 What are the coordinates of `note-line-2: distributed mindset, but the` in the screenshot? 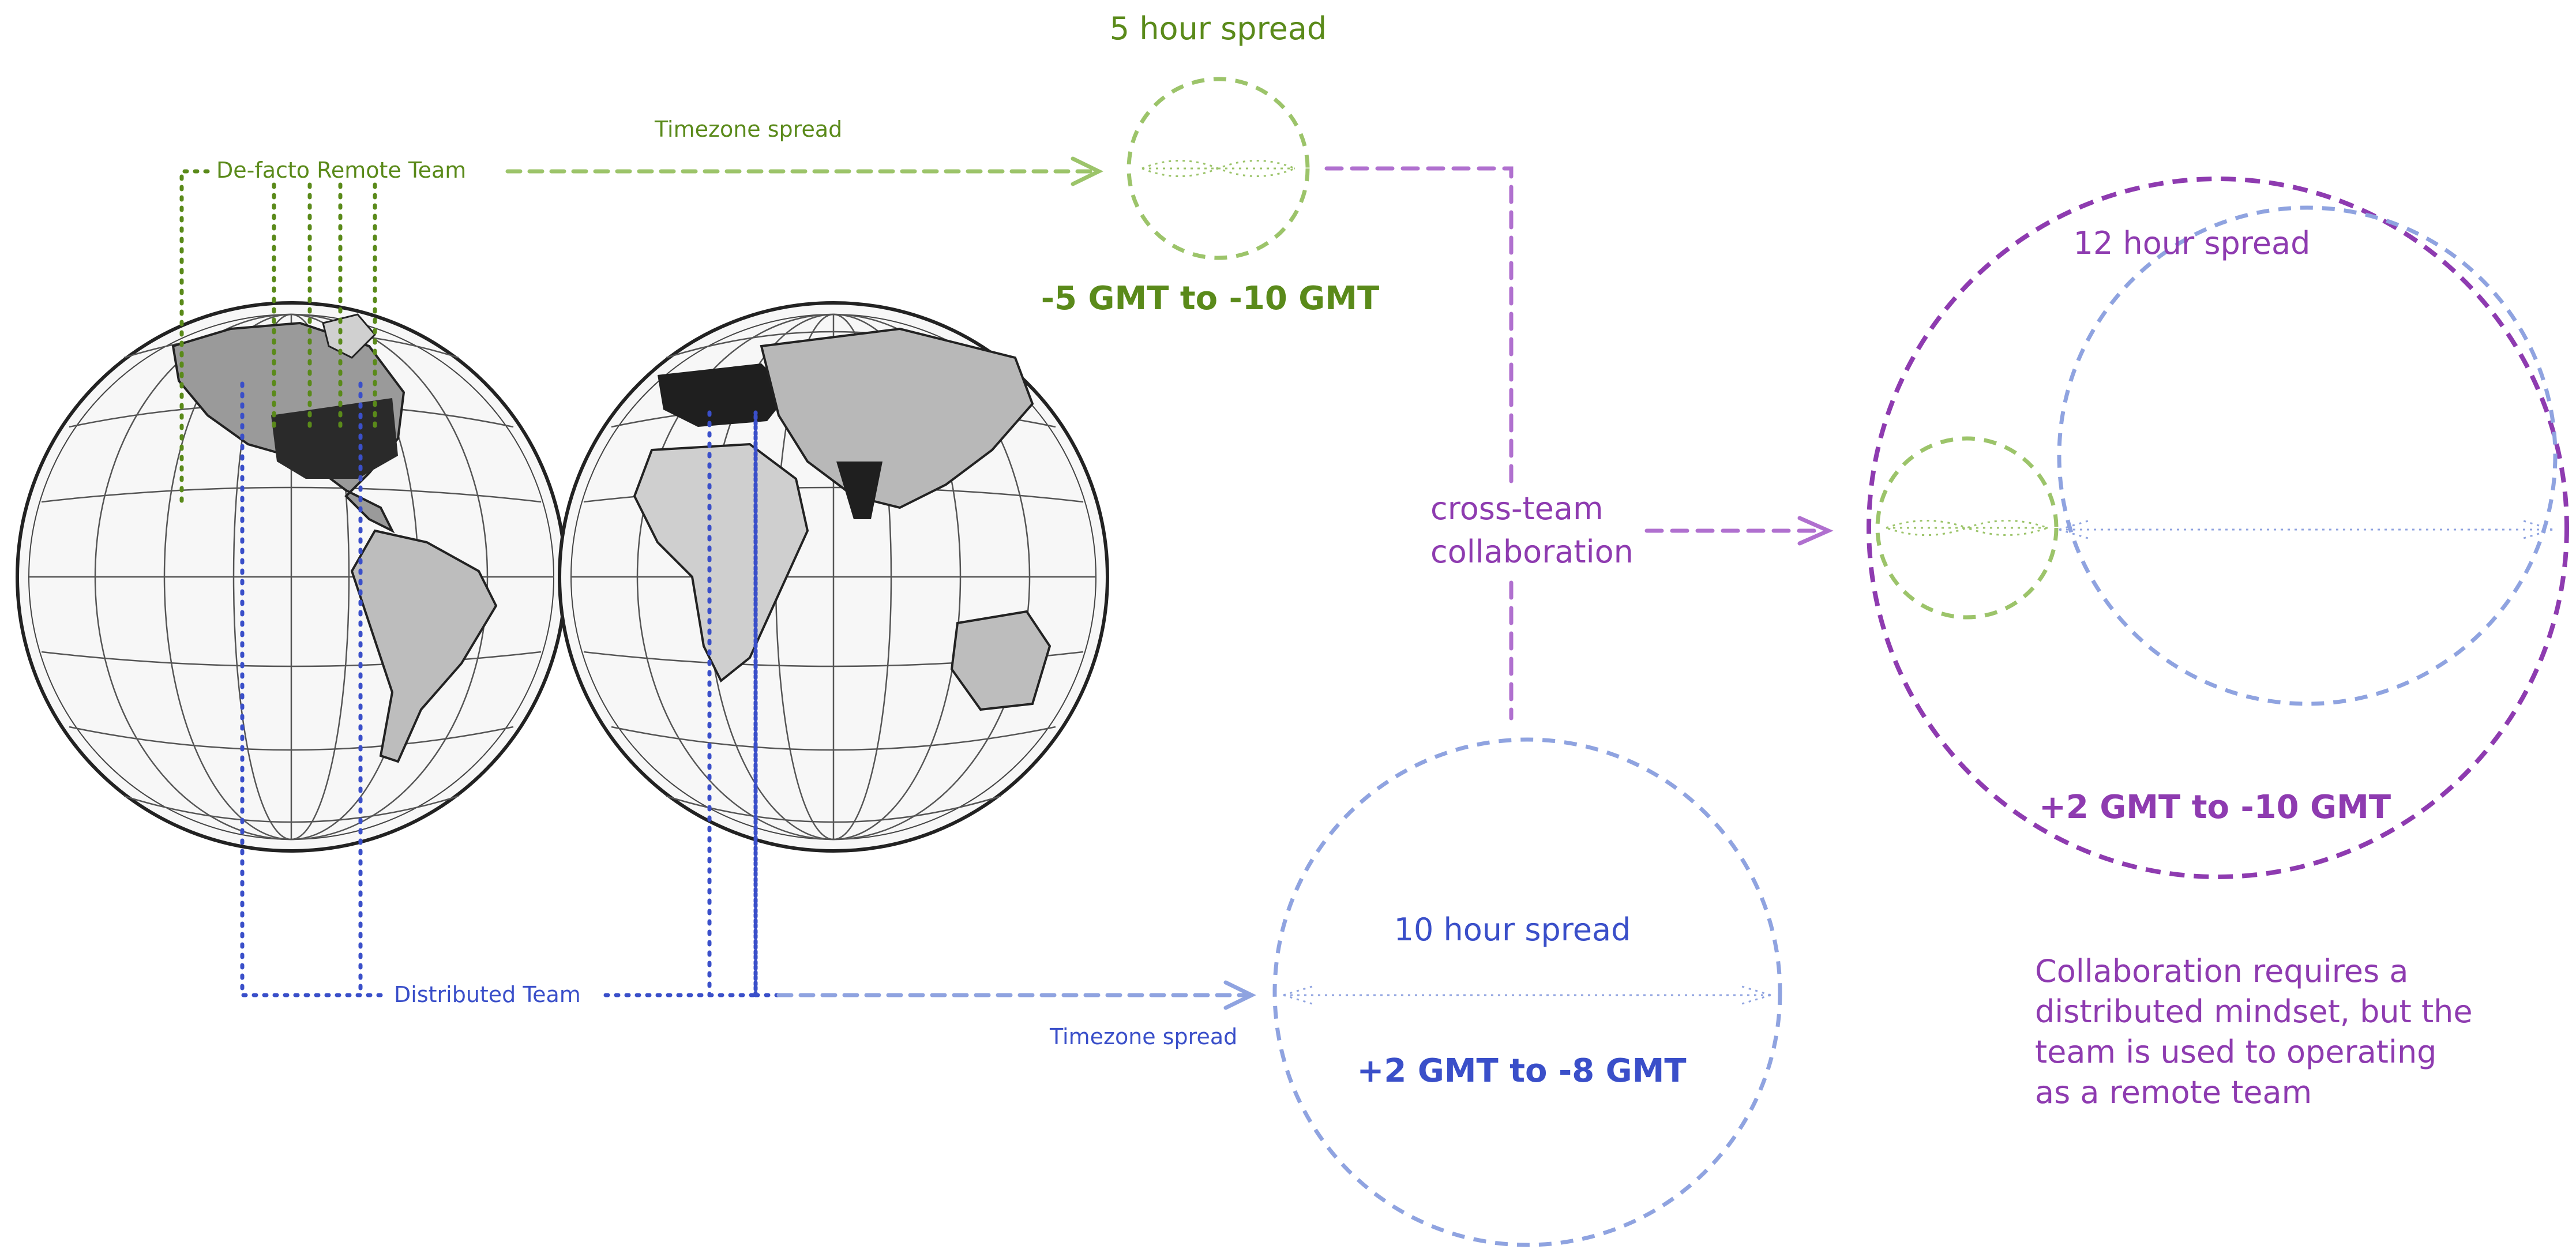 It's located at (2254, 1011).